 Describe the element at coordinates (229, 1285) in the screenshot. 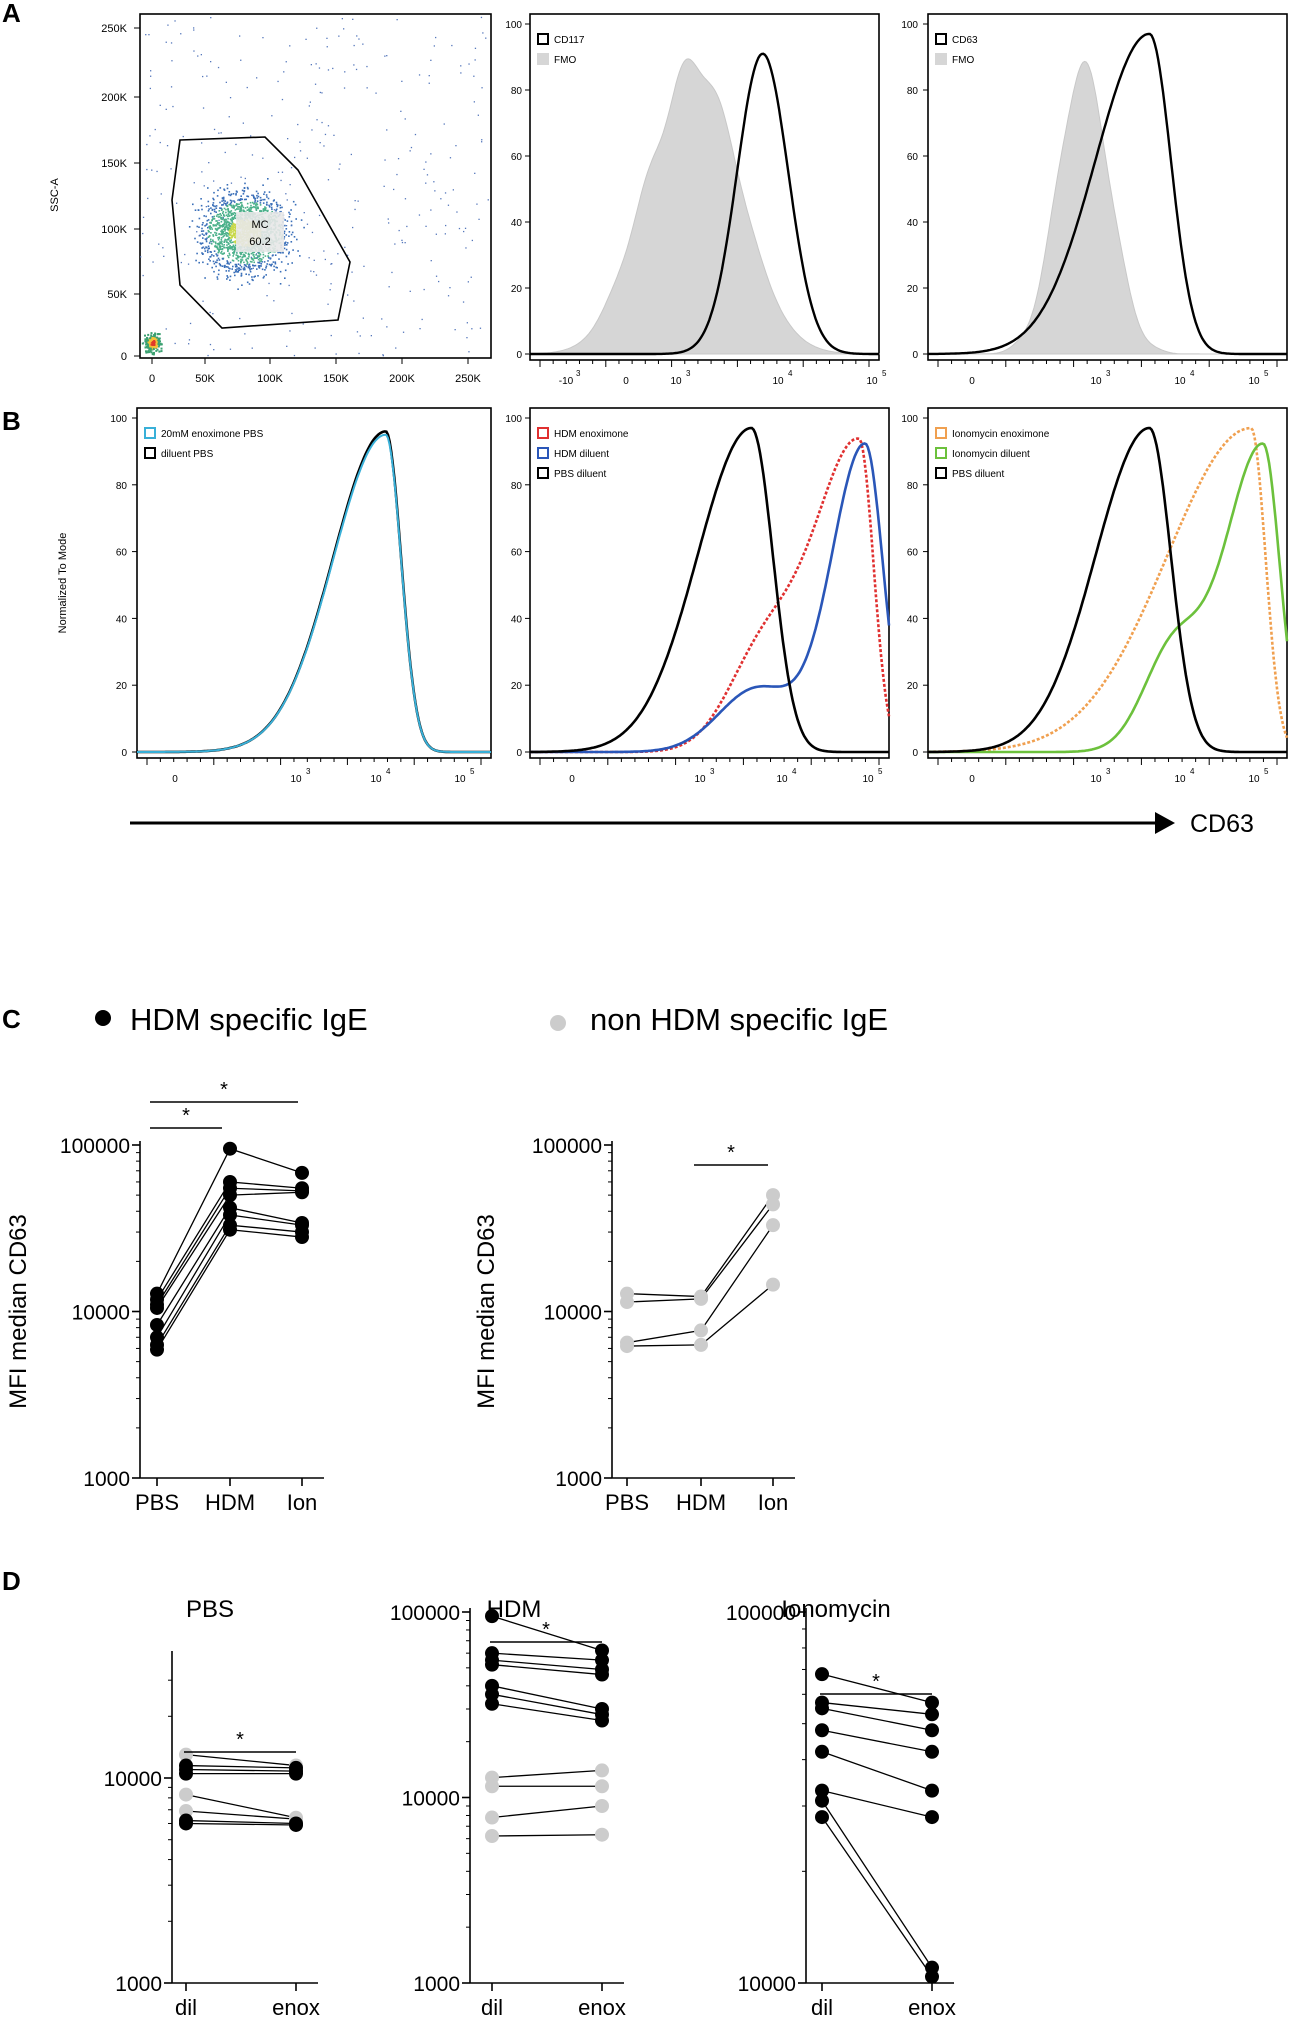

I see `series-line` at that location.